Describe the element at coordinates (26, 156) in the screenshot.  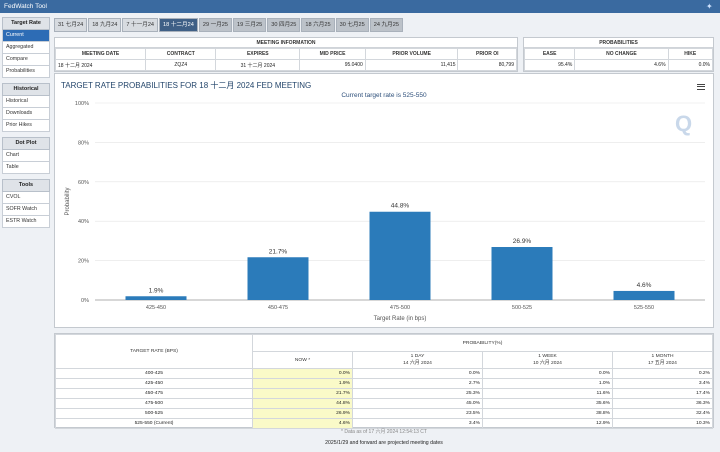
I see `sidebar-item-chart: Chart` at that location.